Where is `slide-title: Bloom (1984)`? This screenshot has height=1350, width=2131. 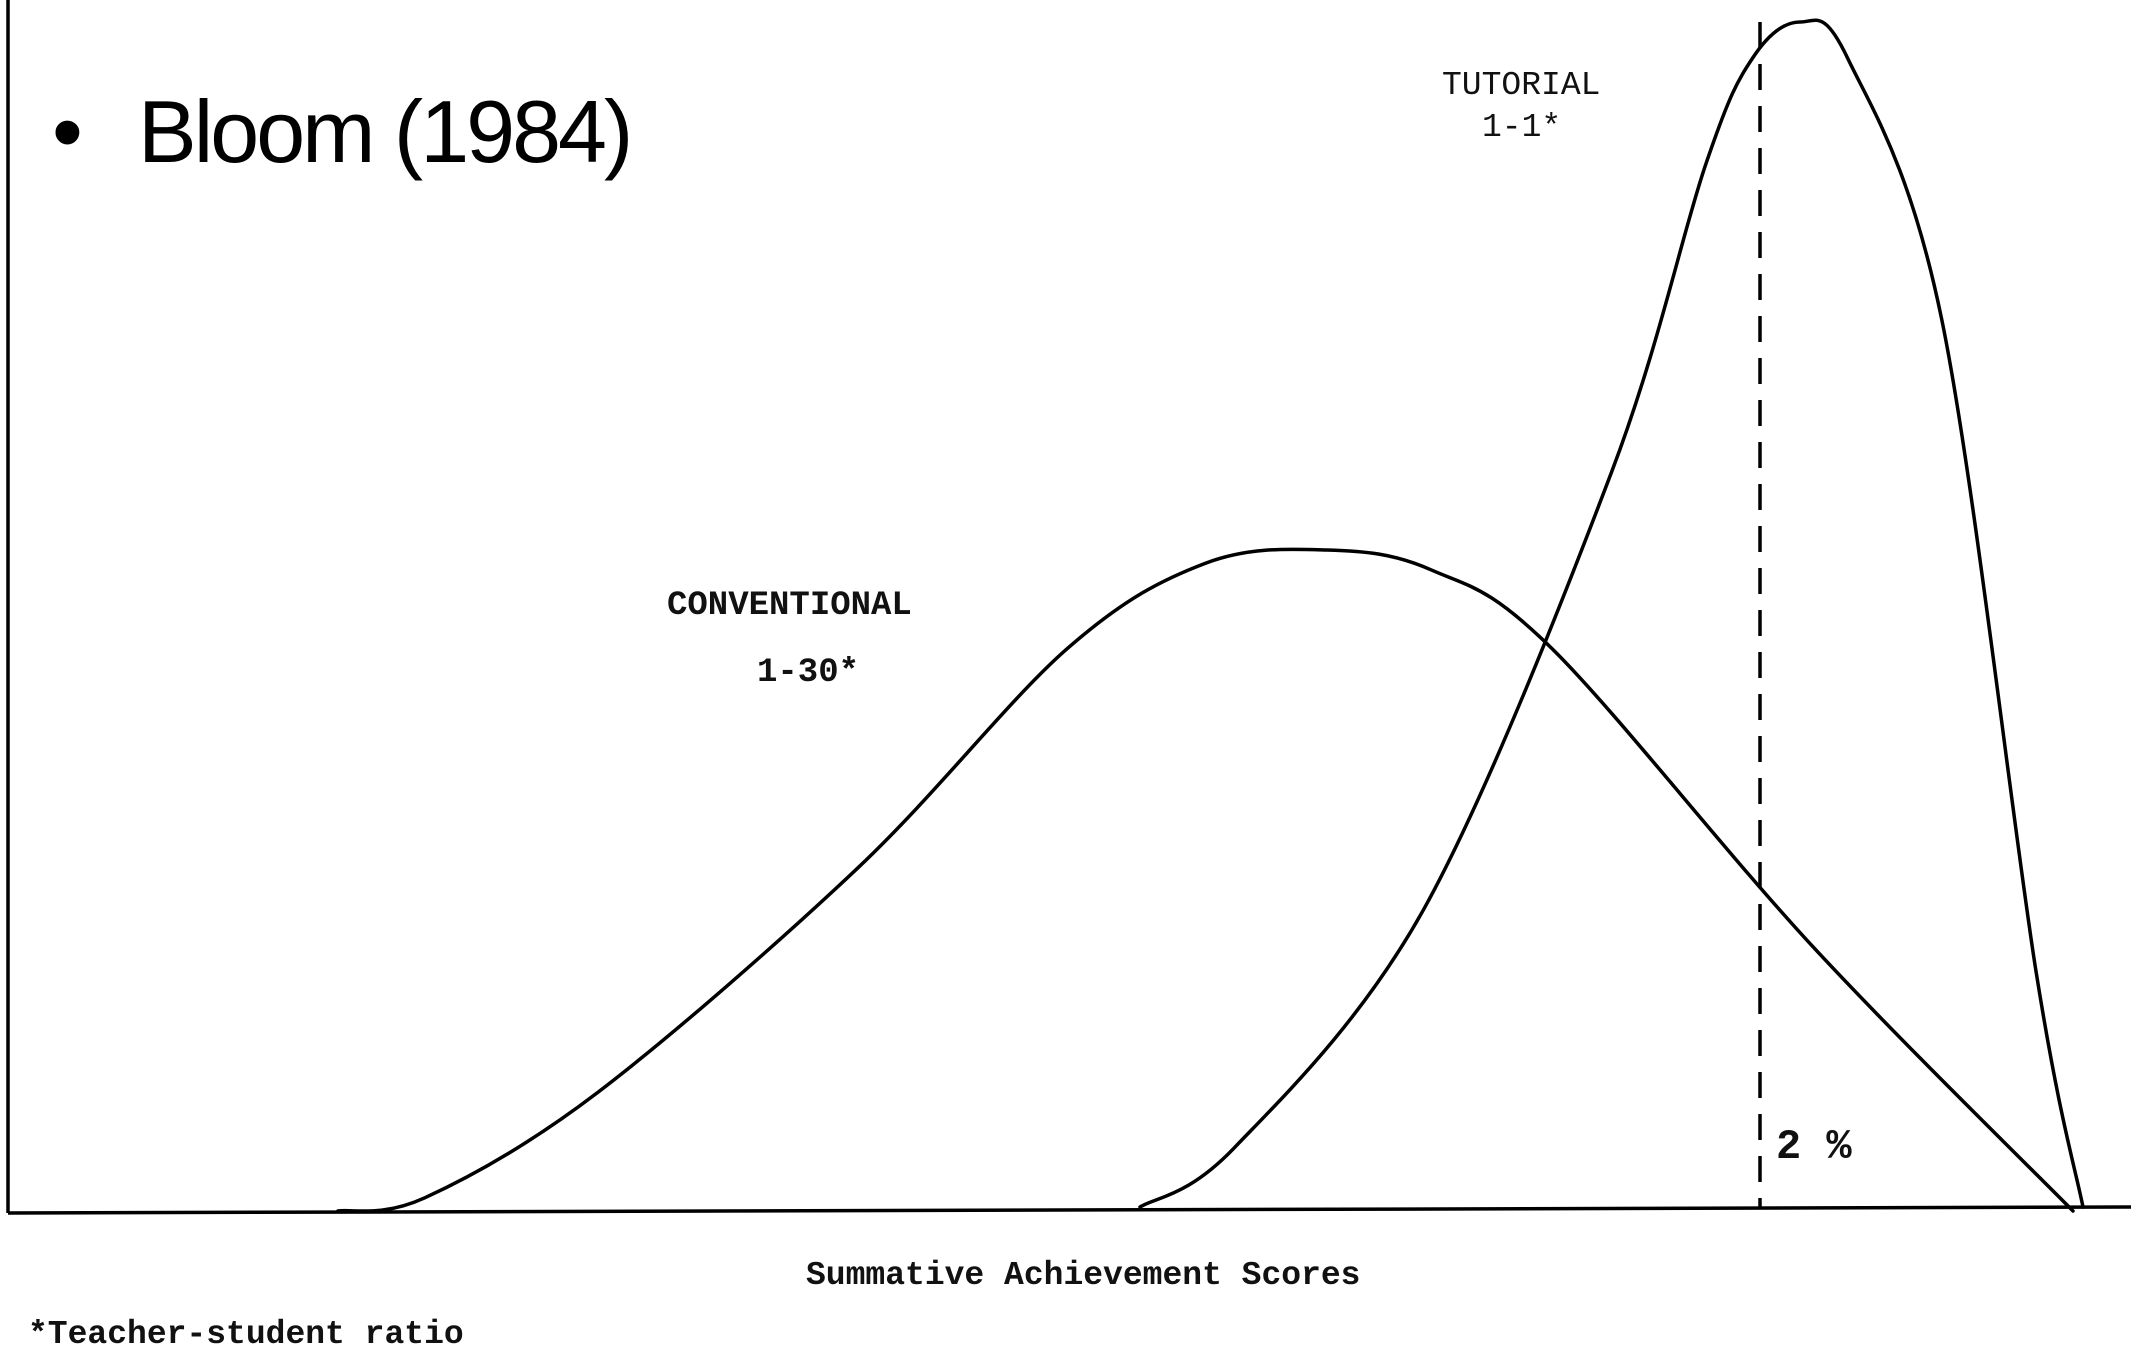 slide-title: Bloom (1984) is located at coordinates (384, 131).